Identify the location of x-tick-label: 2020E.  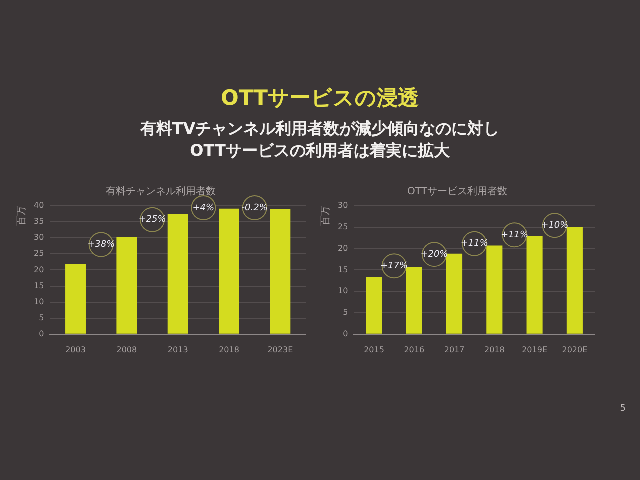
(575, 349).